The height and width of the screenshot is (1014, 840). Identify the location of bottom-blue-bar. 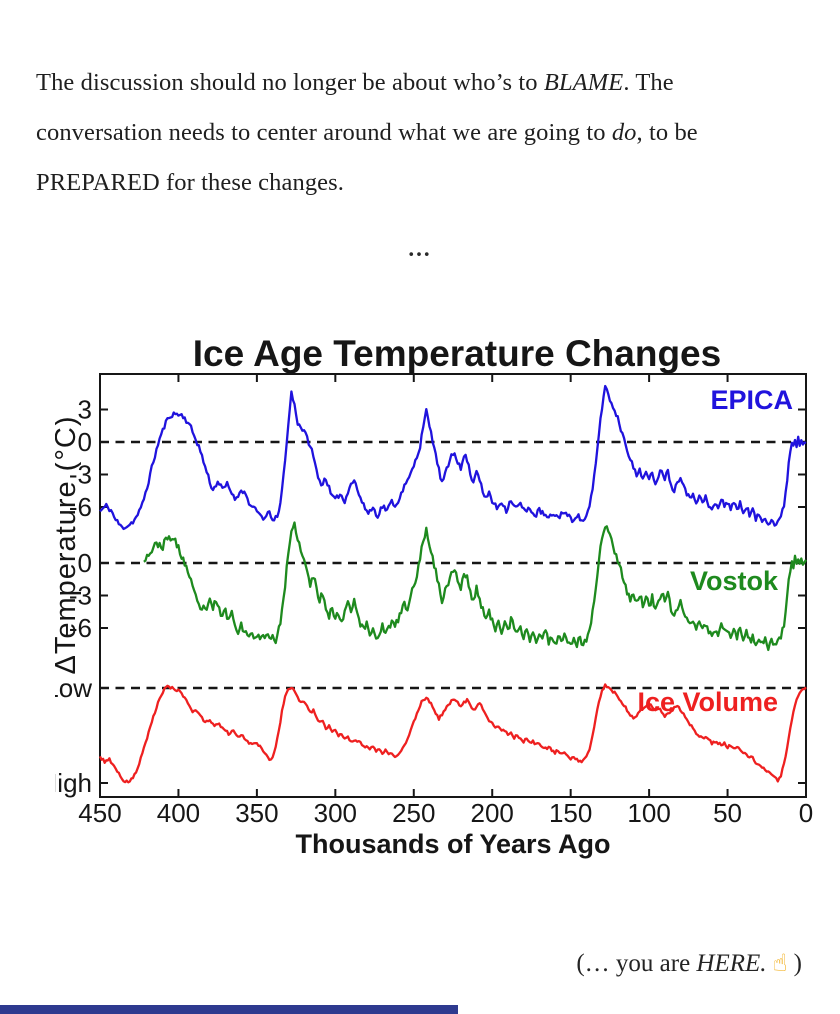
(229, 1009).